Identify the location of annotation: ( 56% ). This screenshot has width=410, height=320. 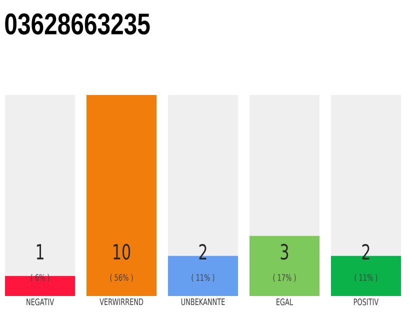
(121, 278).